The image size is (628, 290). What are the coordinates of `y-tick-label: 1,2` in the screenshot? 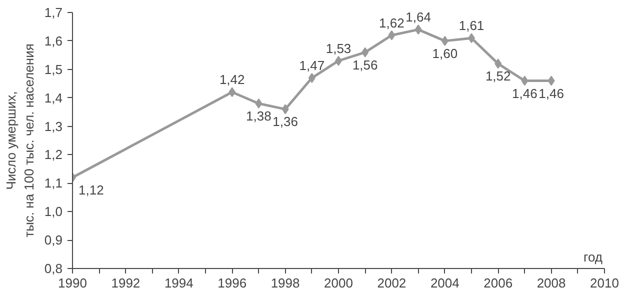 It's located at (53, 154).